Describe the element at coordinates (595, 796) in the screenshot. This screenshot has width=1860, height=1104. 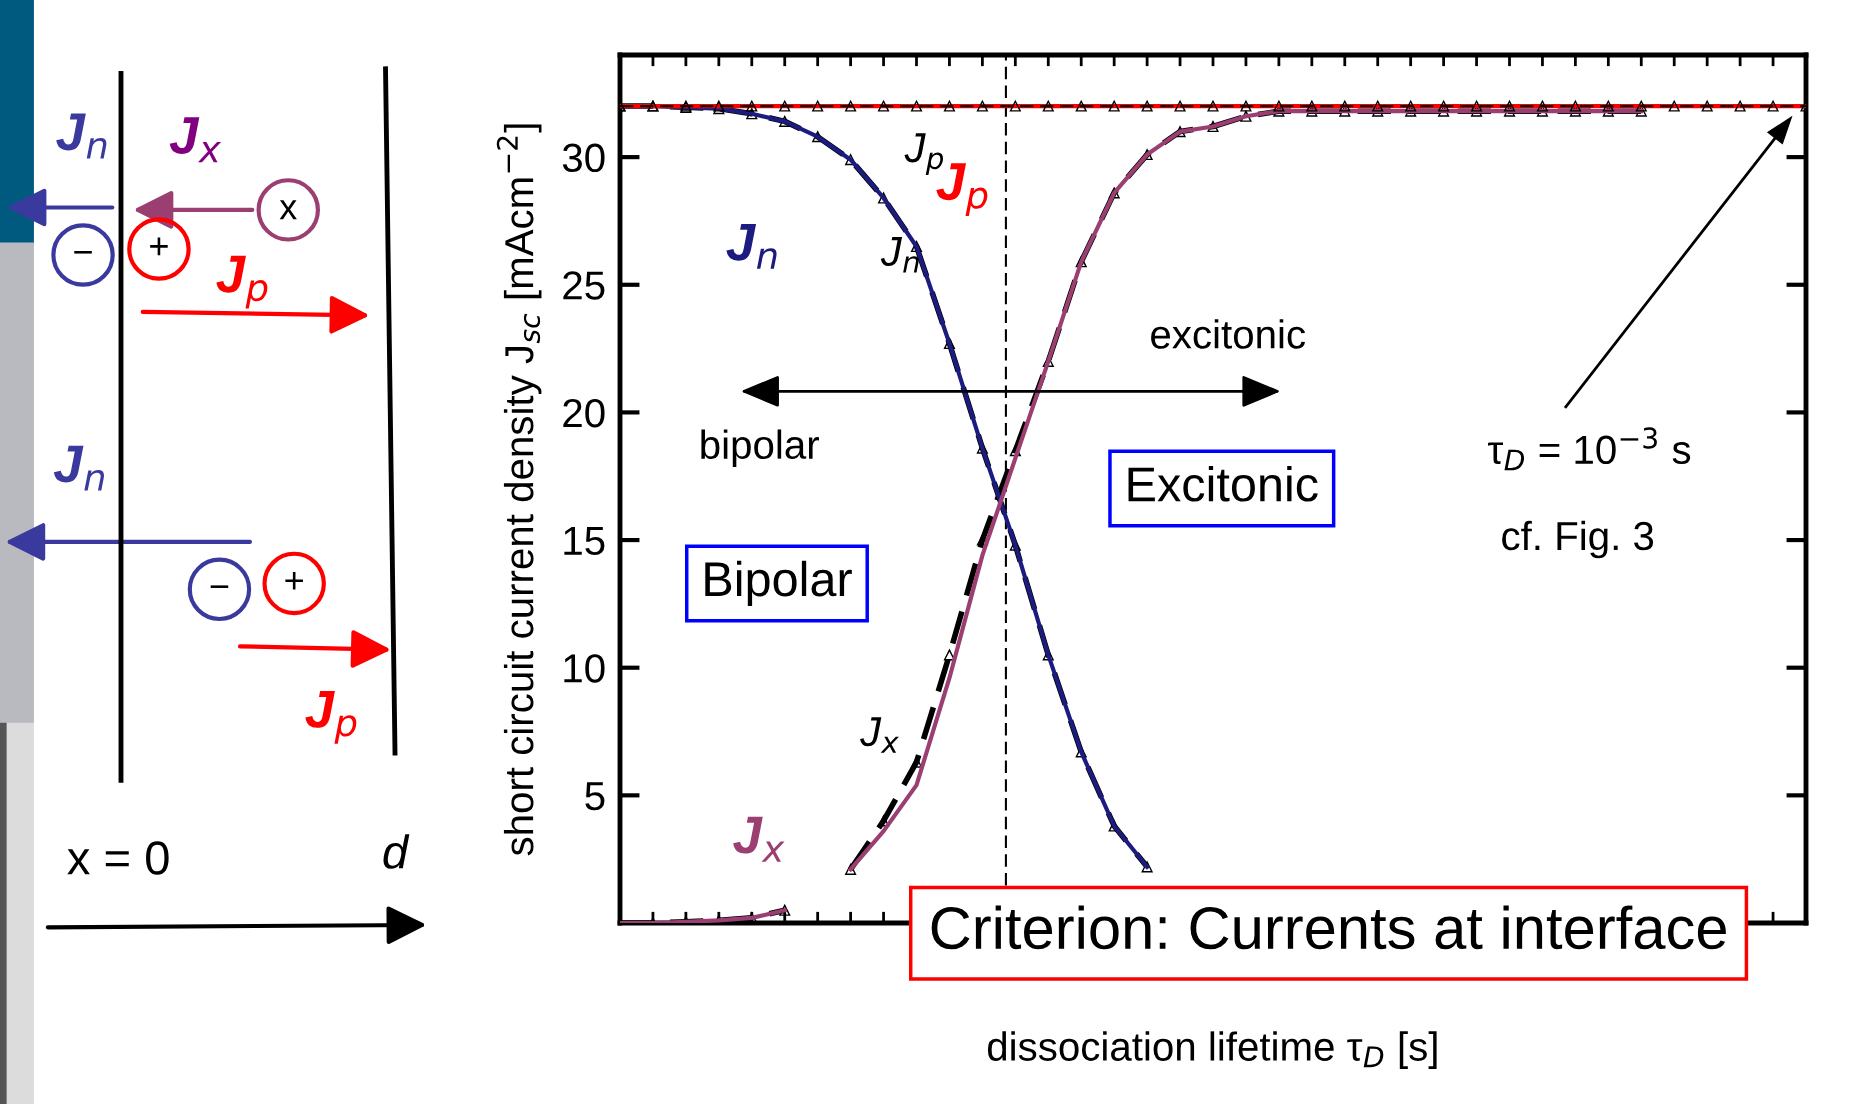
I see `y-tick-label: 5` at that location.